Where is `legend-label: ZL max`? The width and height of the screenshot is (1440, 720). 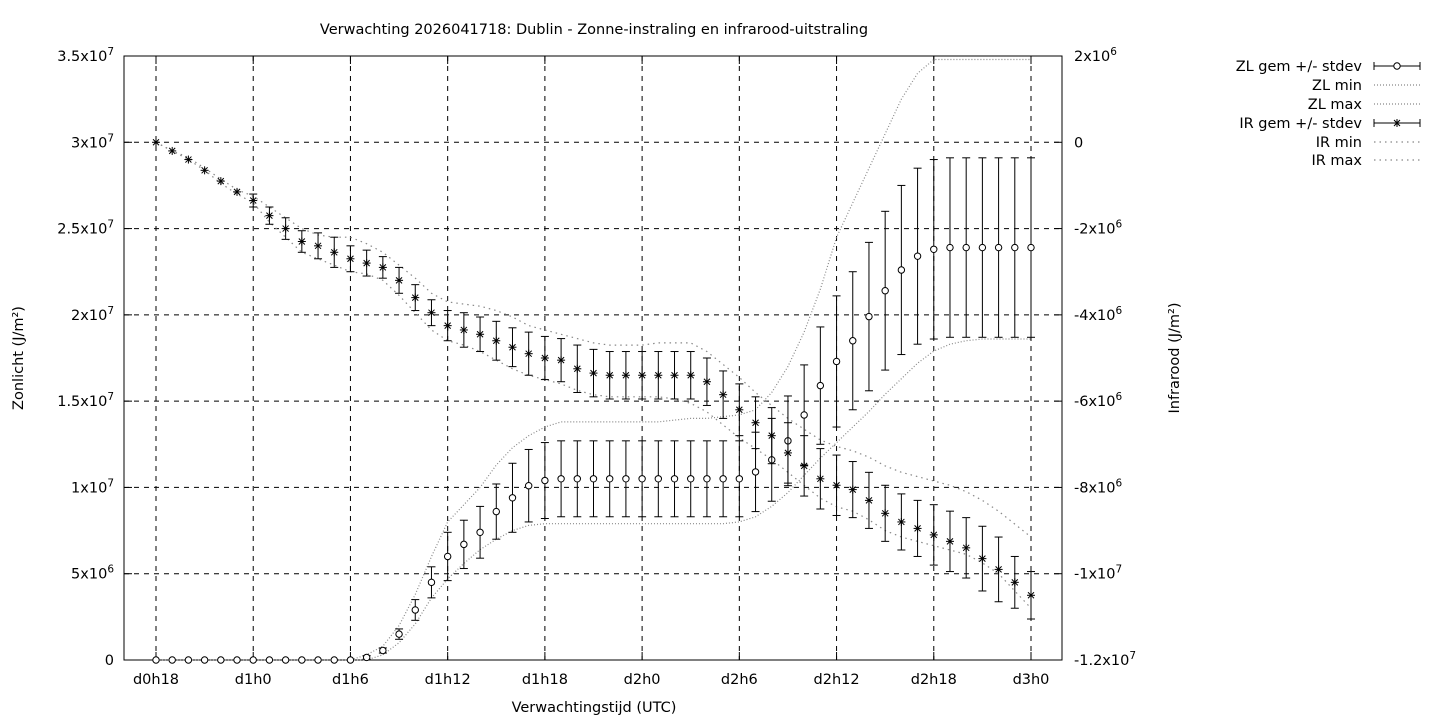
legend-label: ZL max is located at coordinates (1335, 105).